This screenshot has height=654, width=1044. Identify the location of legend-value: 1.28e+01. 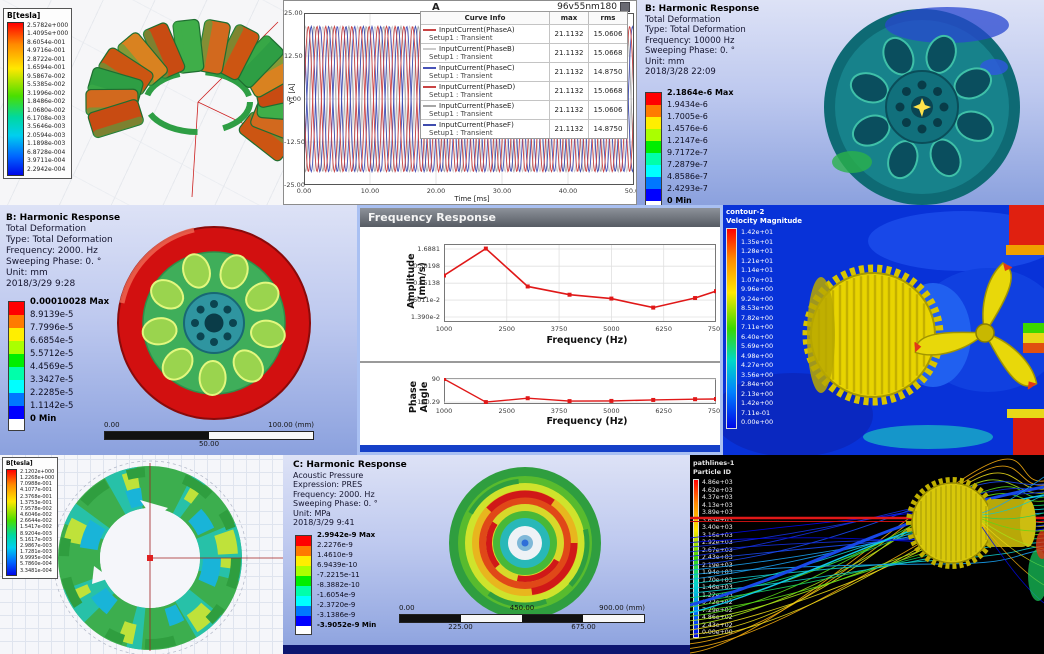
(757, 251).